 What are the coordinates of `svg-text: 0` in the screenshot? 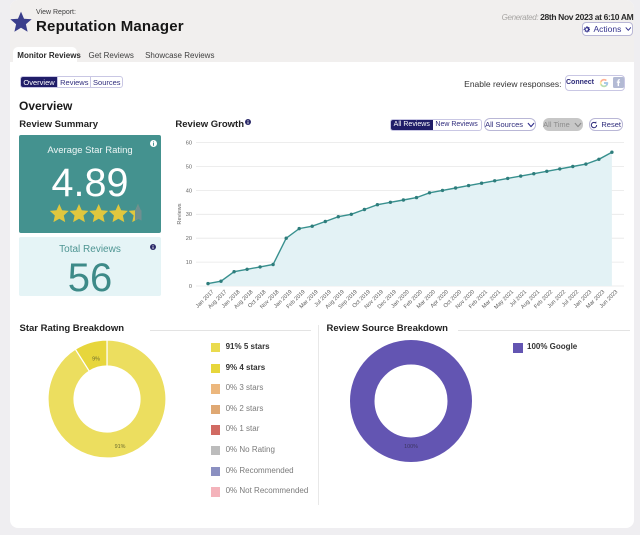 It's located at (190, 287).